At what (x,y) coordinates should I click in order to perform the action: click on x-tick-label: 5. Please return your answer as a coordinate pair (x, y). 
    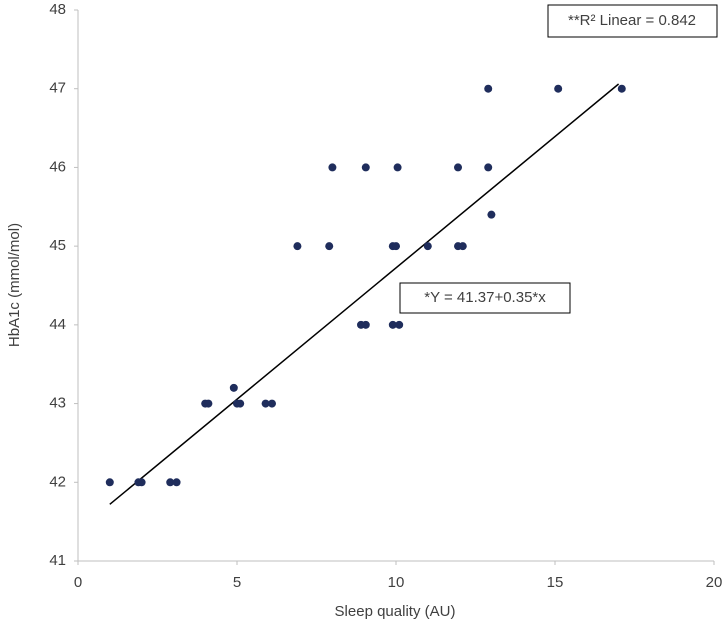
    Looking at the image, I should click on (237, 582).